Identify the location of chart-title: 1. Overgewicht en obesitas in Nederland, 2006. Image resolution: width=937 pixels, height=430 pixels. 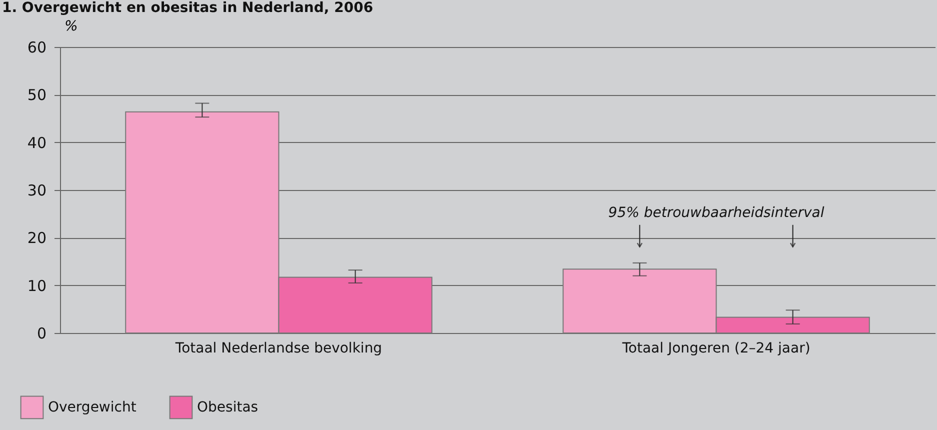
(188, 8).